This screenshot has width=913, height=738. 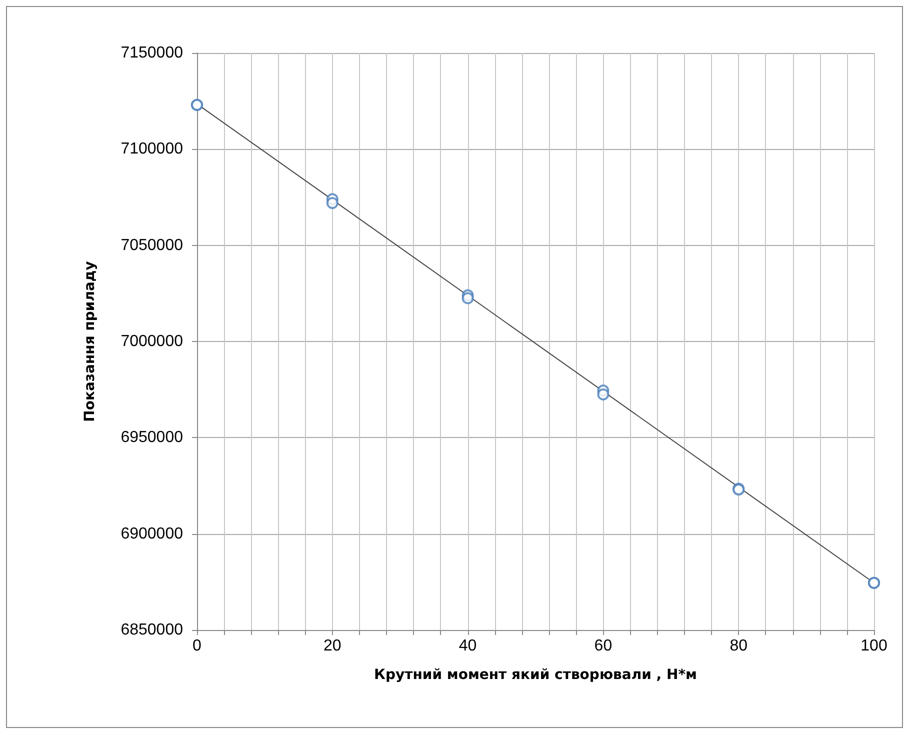 What do you see at coordinates (739, 646) in the screenshot?
I see `x-tick-label: 80` at bounding box center [739, 646].